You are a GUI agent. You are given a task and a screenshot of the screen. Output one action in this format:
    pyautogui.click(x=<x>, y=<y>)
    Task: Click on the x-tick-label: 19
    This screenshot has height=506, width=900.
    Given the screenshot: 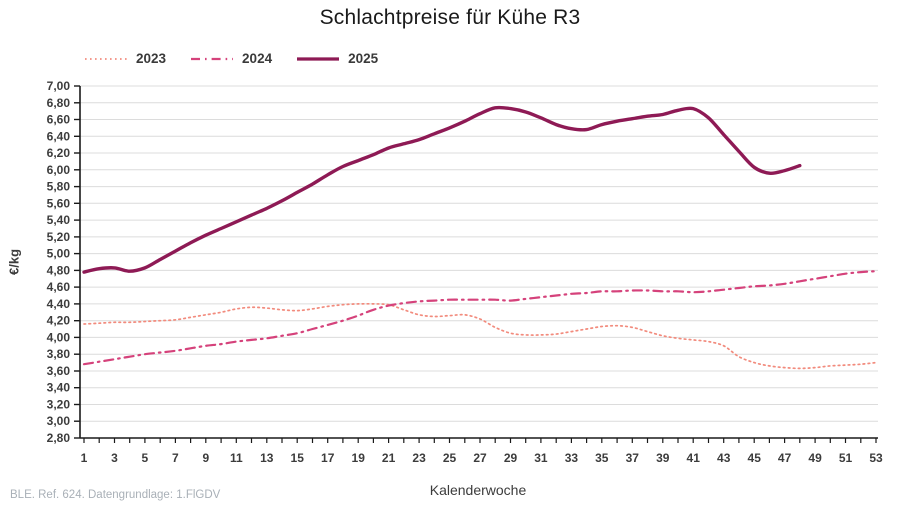 What is the action you would take?
    pyautogui.click(x=359, y=458)
    